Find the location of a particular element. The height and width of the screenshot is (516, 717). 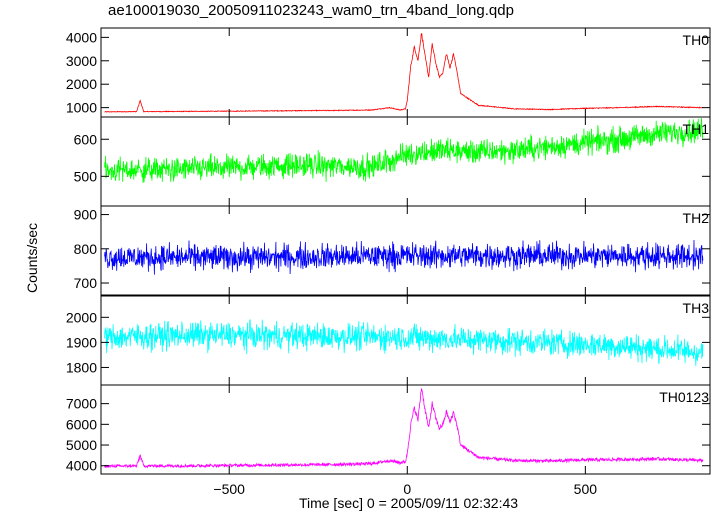

panel-label-th3: TH3 is located at coordinates (696, 308).